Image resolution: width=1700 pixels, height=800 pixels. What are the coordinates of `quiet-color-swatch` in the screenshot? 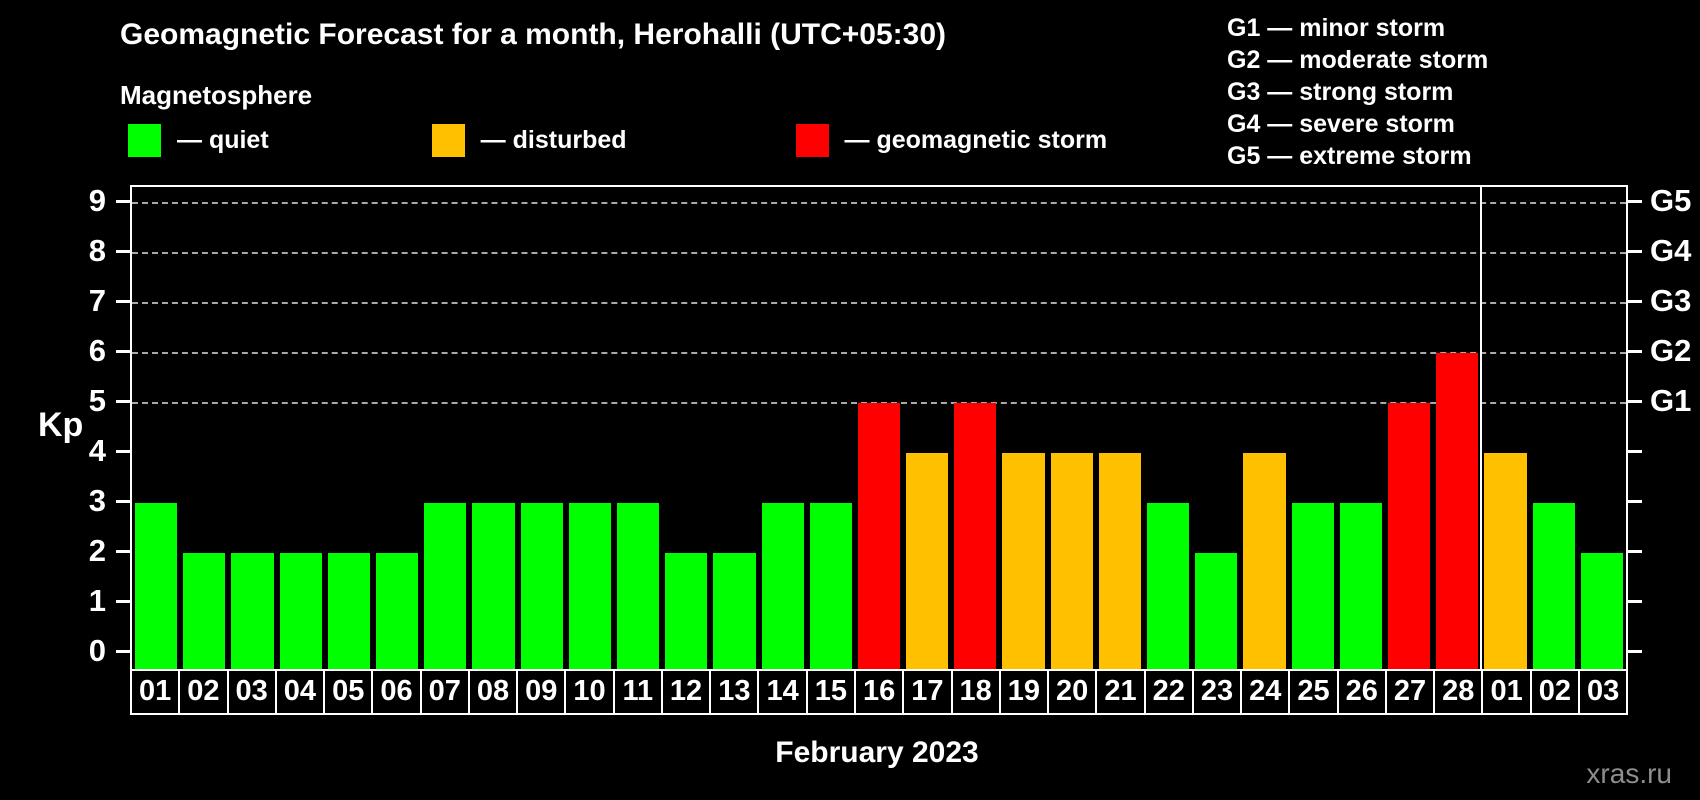 It's located at (144, 140).